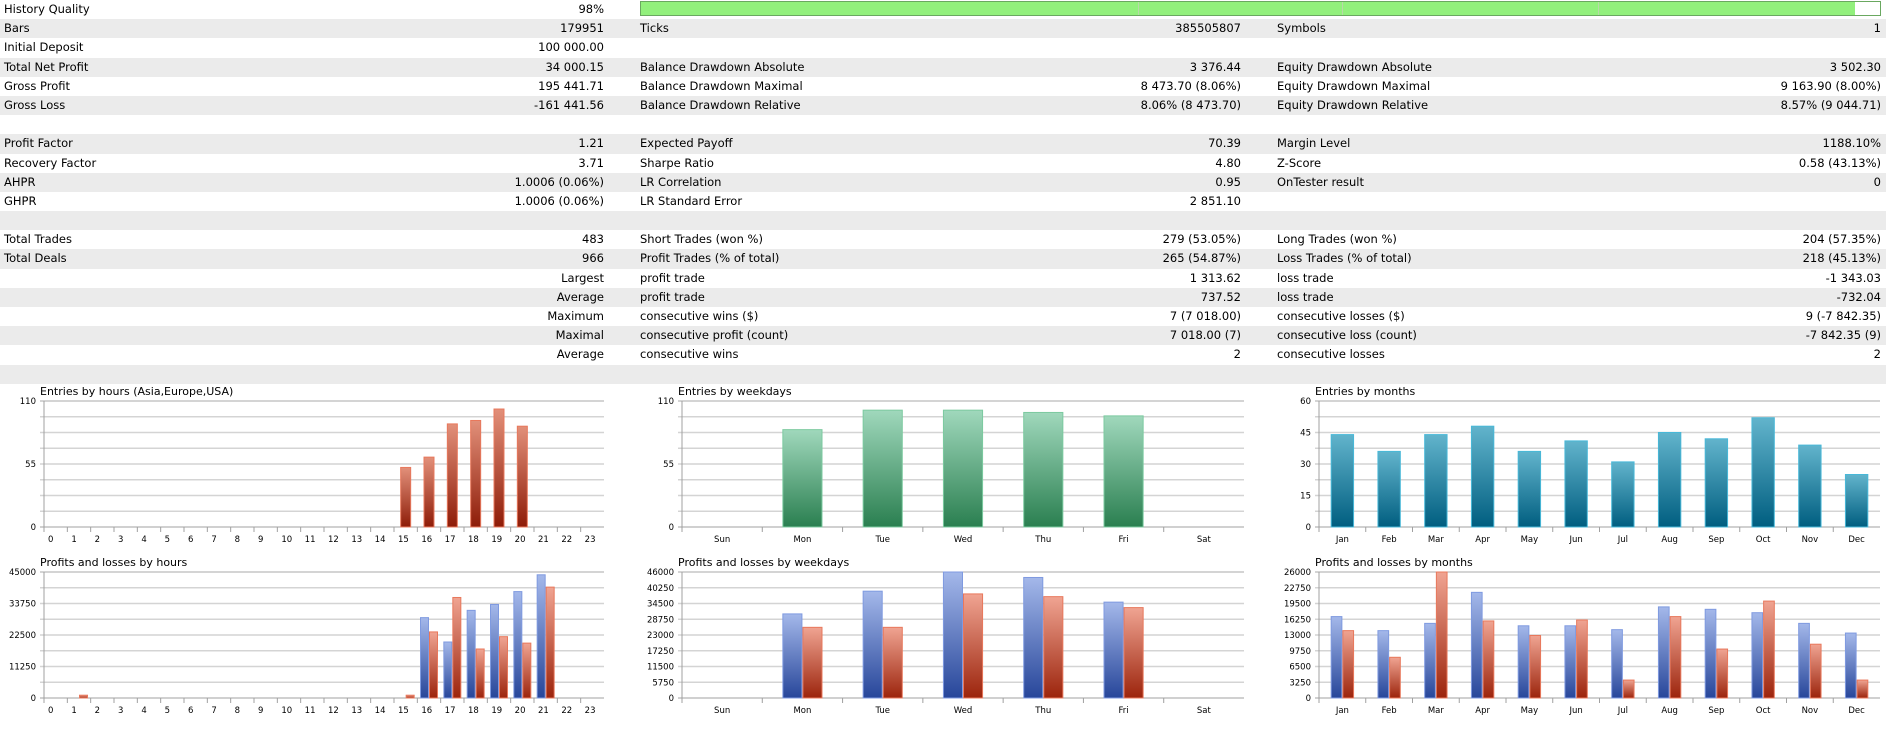  I want to click on stat-value: 8.06% (8 473.70), so click(1190, 104).